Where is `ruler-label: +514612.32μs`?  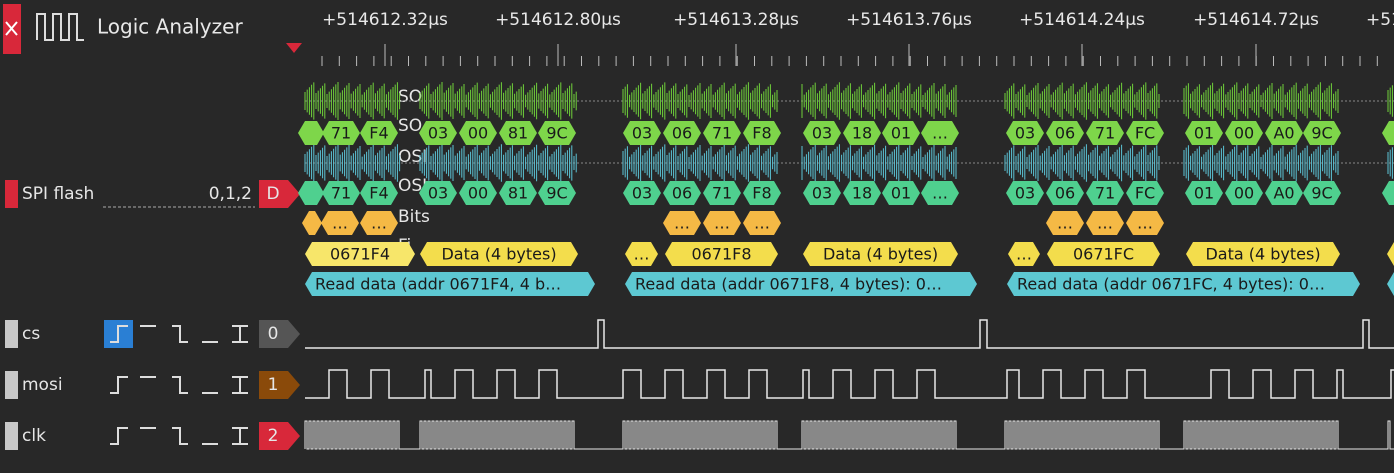
ruler-label: +514612.32μs is located at coordinates (385, 20).